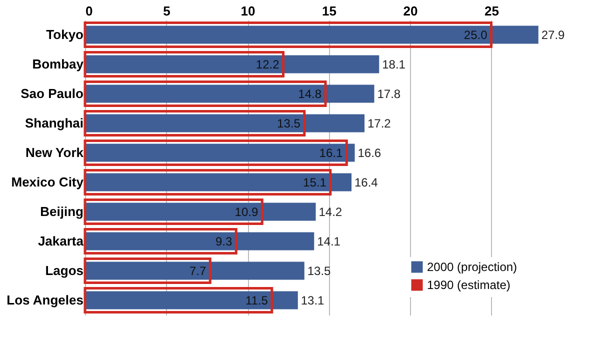 This screenshot has height=338, width=602. What do you see at coordinates (476, 35) in the screenshot?
I see `data-label: 25.0` at bounding box center [476, 35].